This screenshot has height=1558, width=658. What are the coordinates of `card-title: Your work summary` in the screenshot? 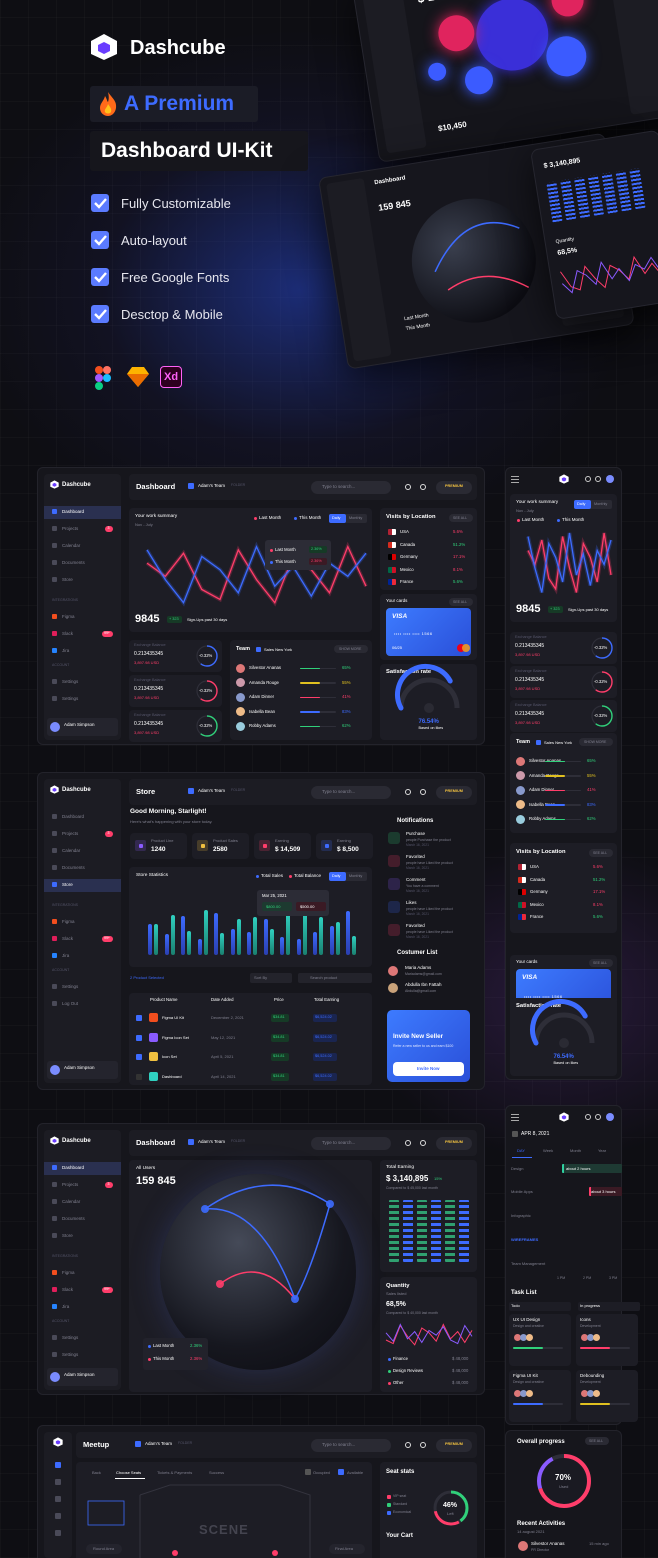 It's located at (156, 516).